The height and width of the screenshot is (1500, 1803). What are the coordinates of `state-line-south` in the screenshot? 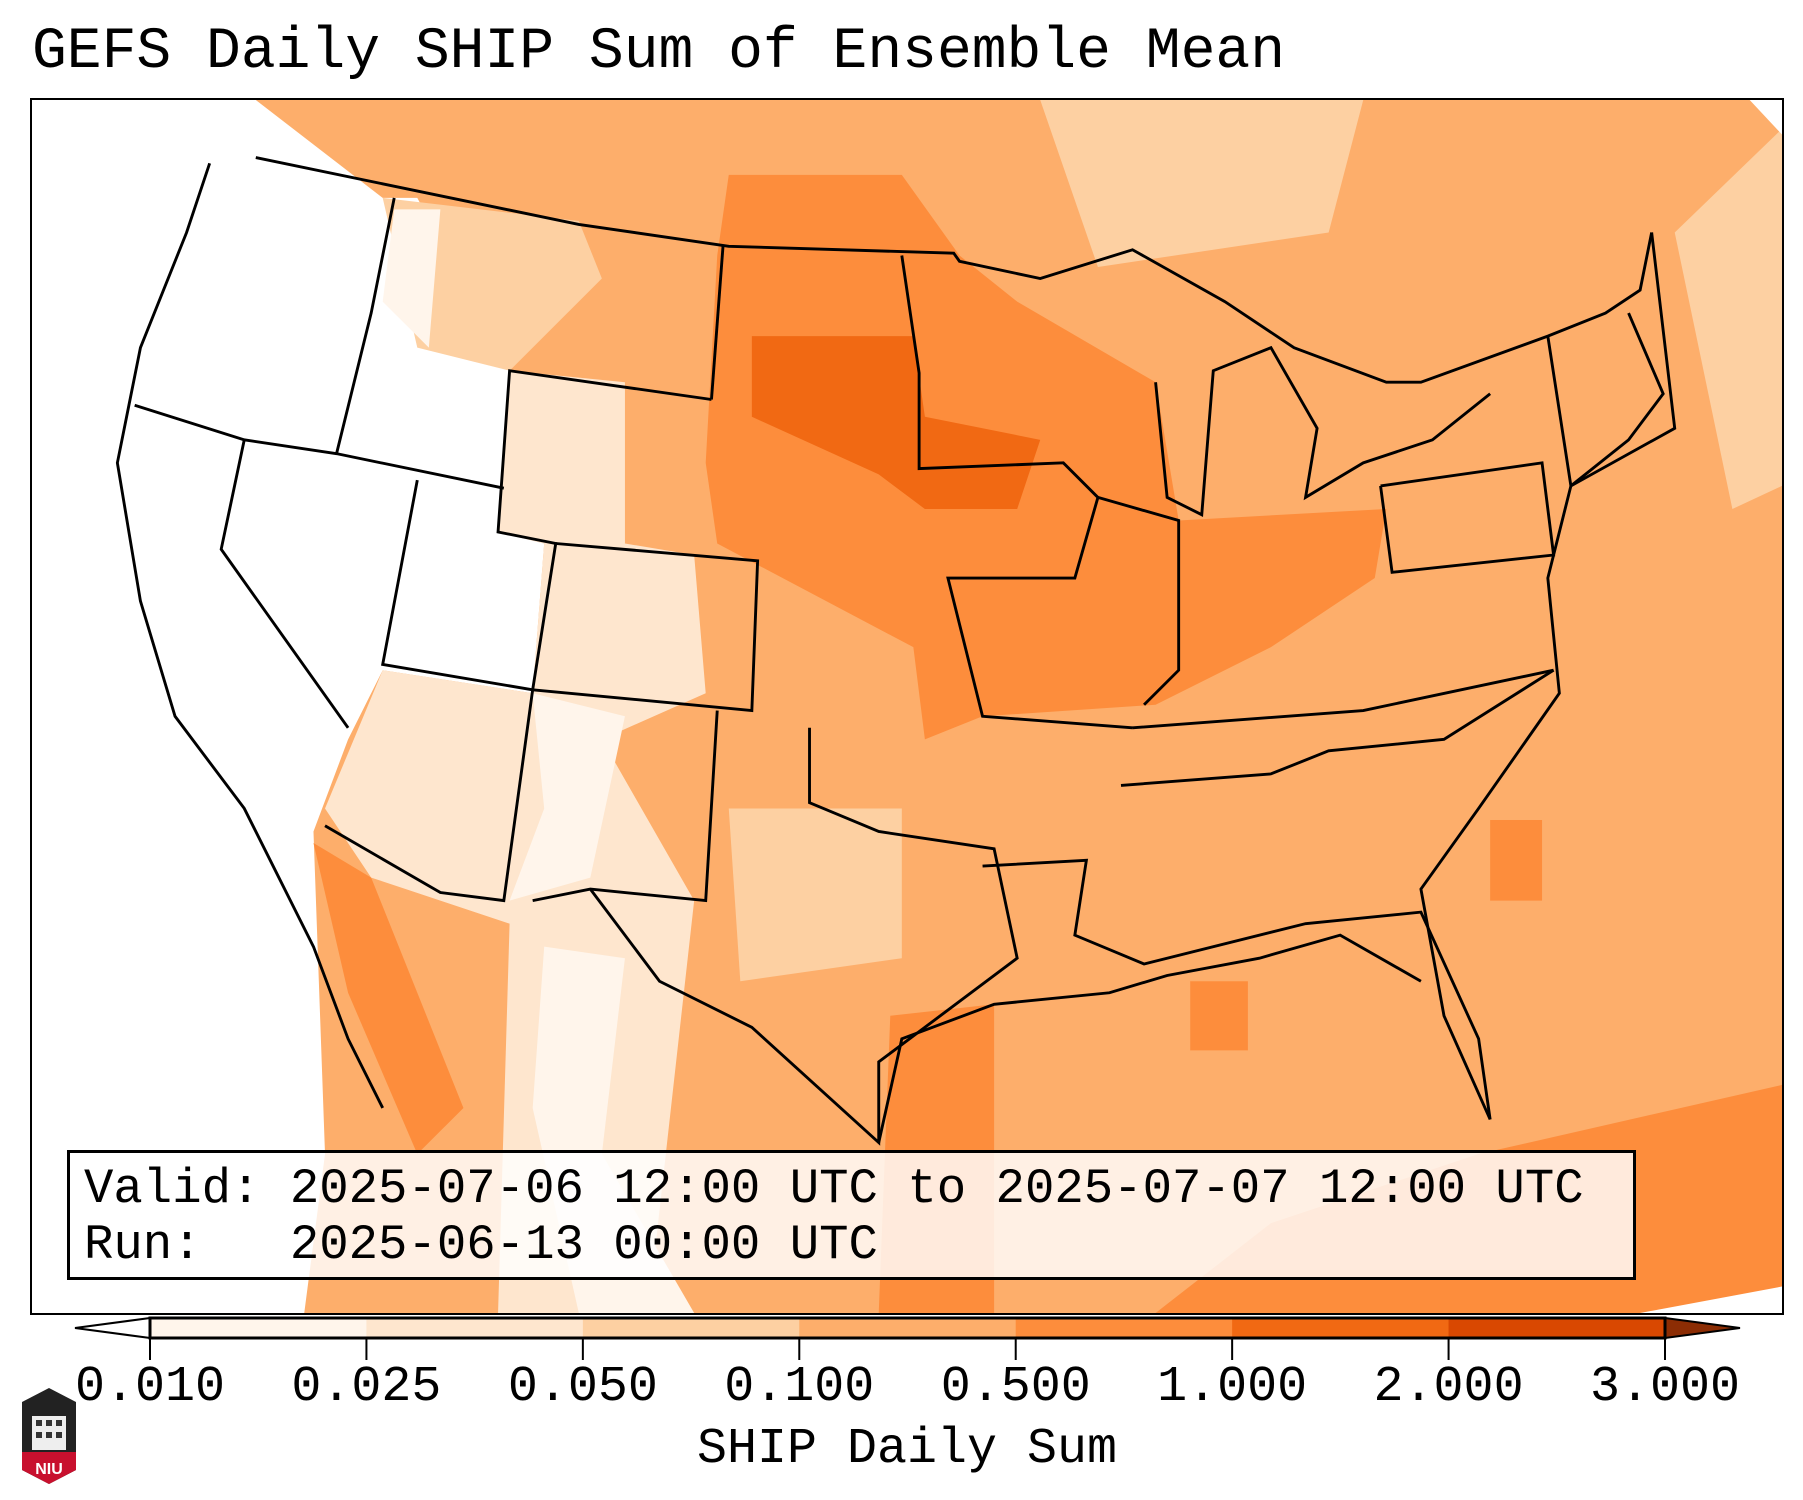 It's located at (1237, 989).